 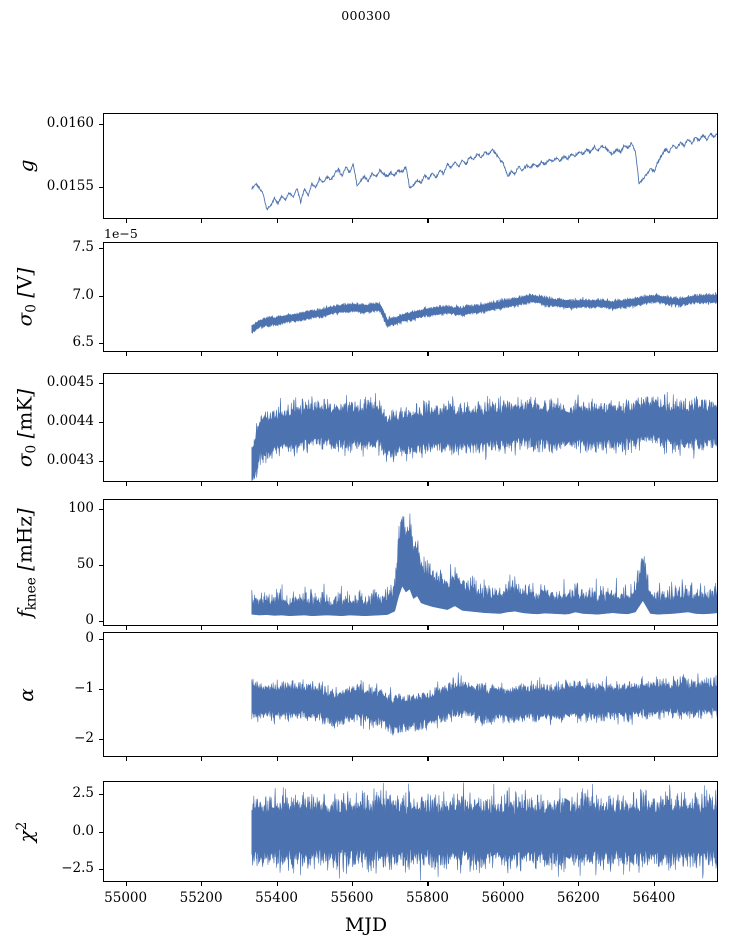 What do you see at coordinates (84, 687) in the screenshot?
I see `ytick-label-p5-1: −1` at bounding box center [84, 687].